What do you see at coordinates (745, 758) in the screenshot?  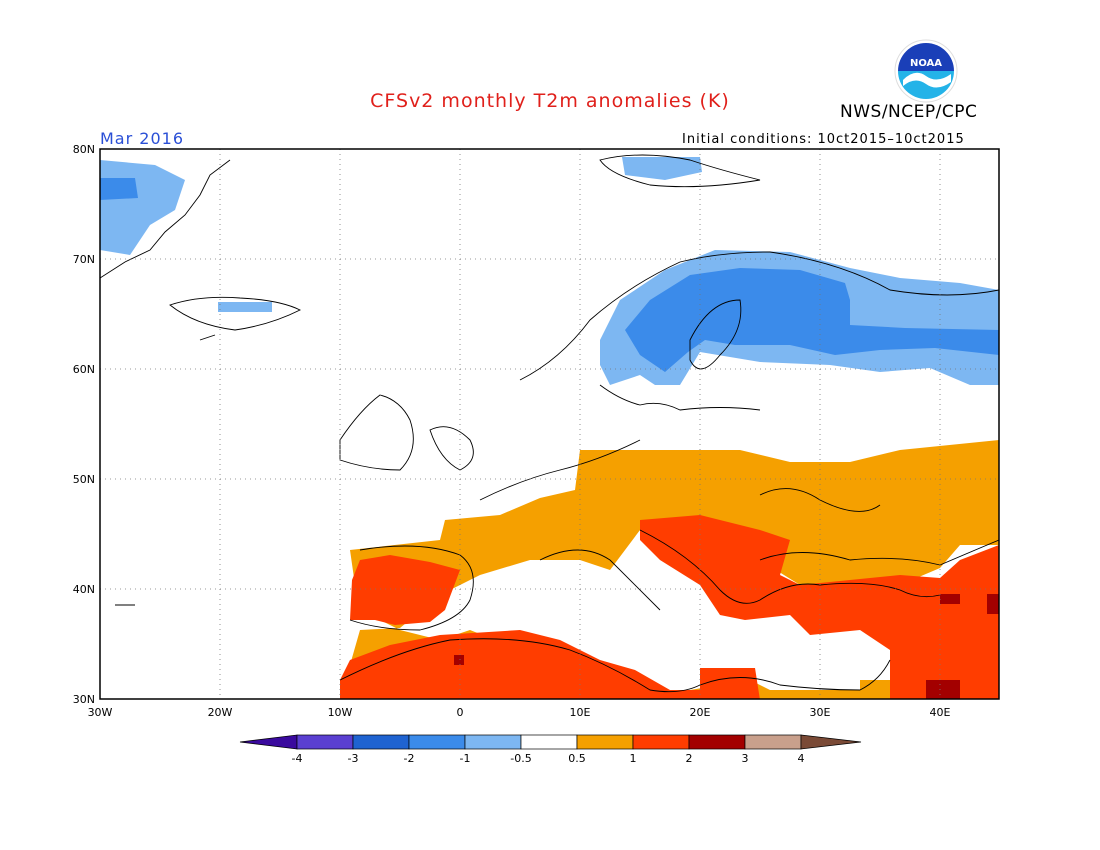 I see `colorbar-tick-label: 3` at bounding box center [745, 758].